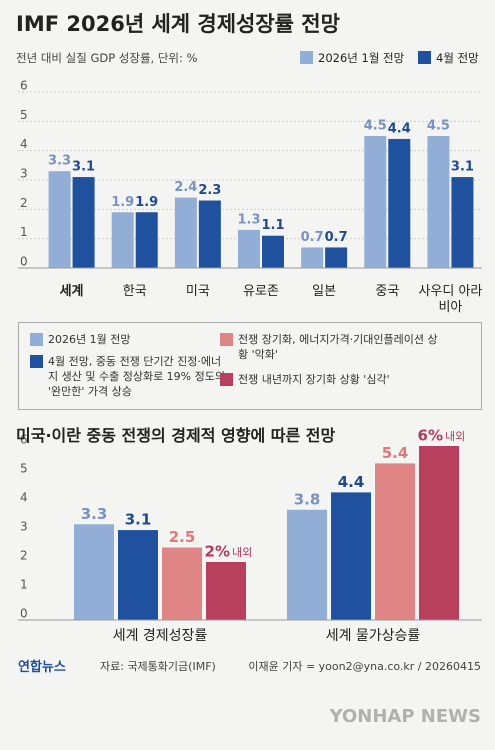 Image resolution: width=495 pixels, height=750 pixels. Describe the element at coordinates (250, 366) in the screenshot. I see `legend-box` at that location.